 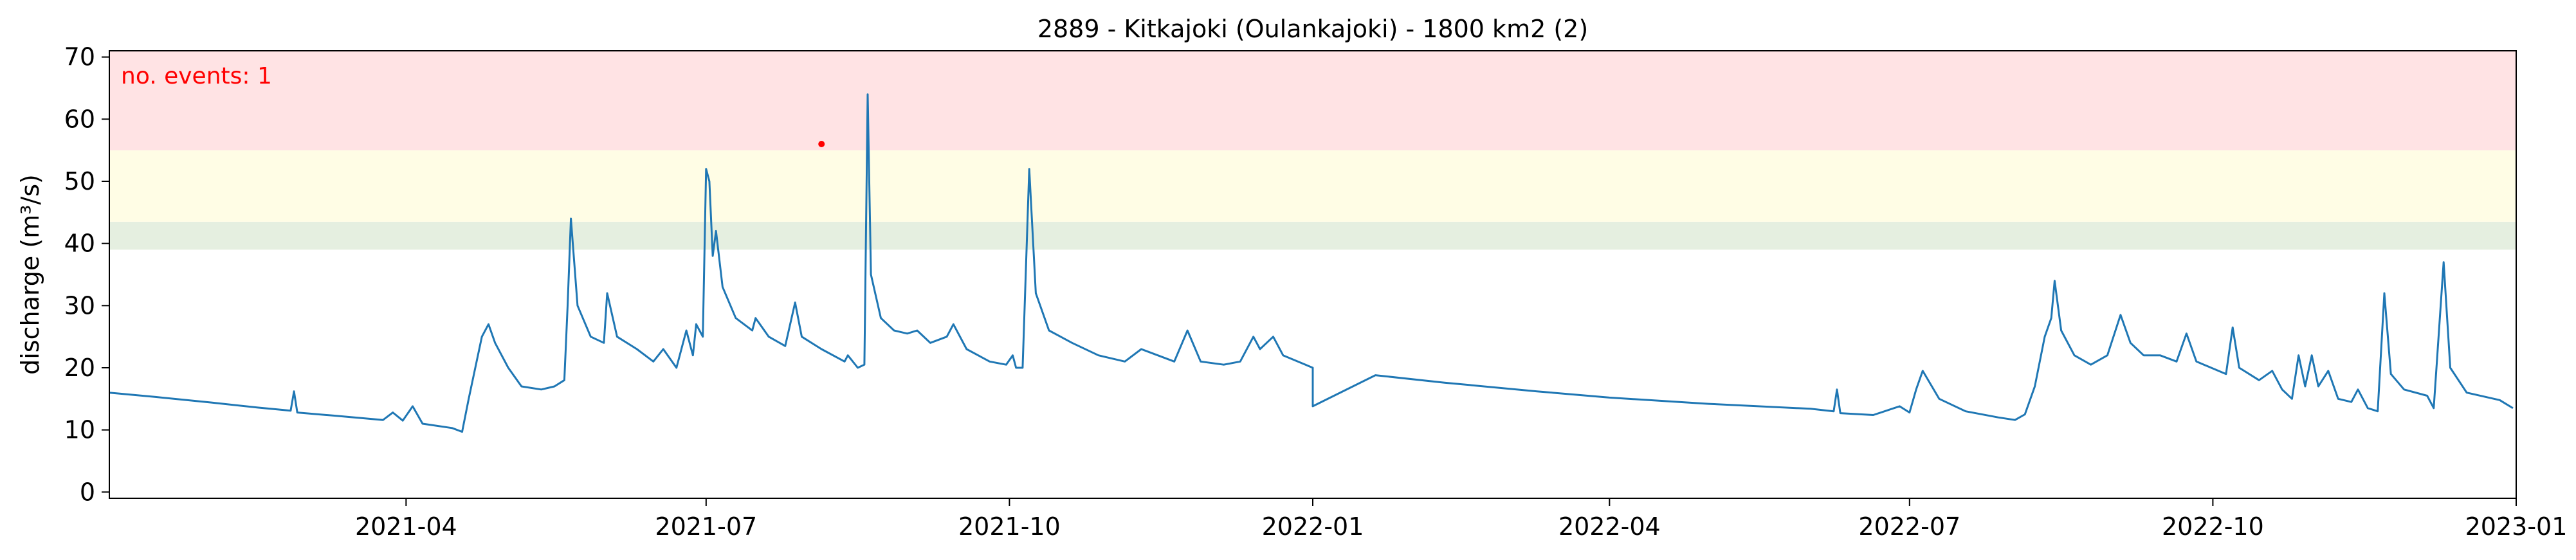 What do you see at coordinates (79, 430) in the screenshot?
I see `y-tick-label: 10` at bounding box center [79, 430].